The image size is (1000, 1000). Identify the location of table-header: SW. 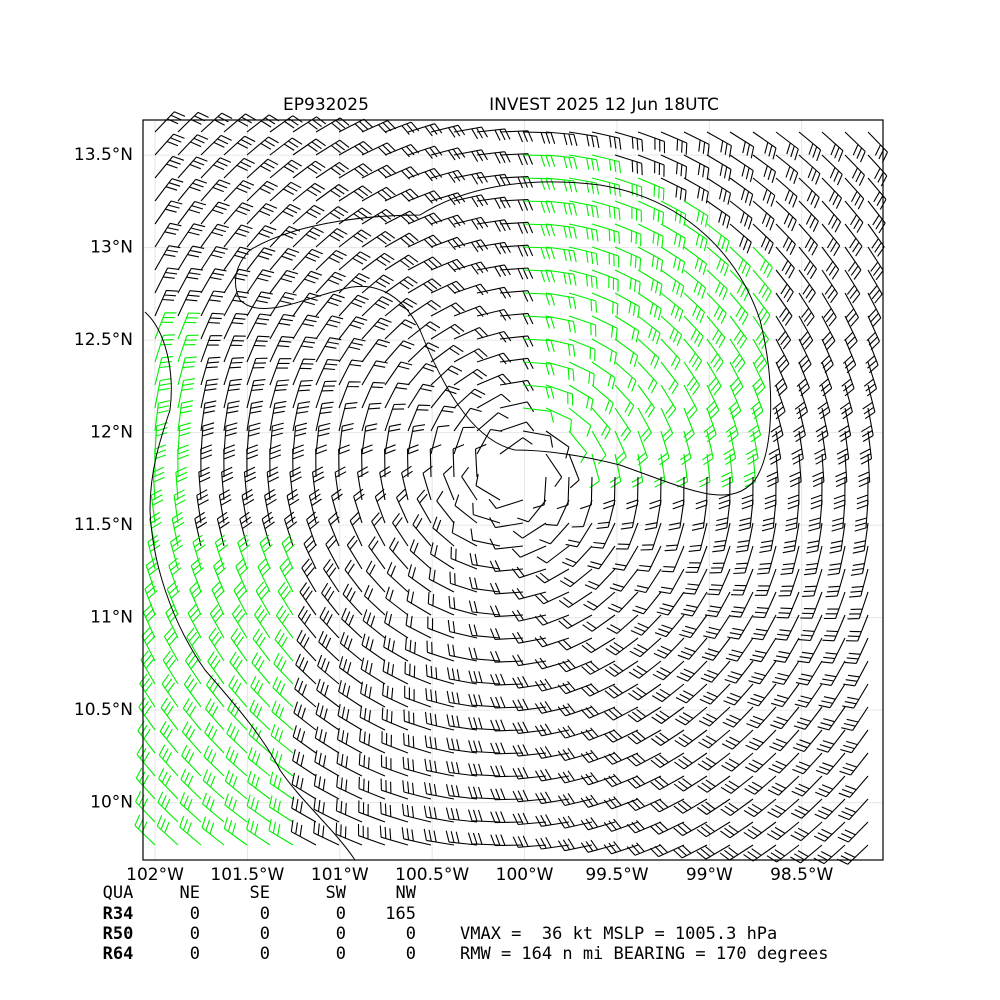
(336, 893).